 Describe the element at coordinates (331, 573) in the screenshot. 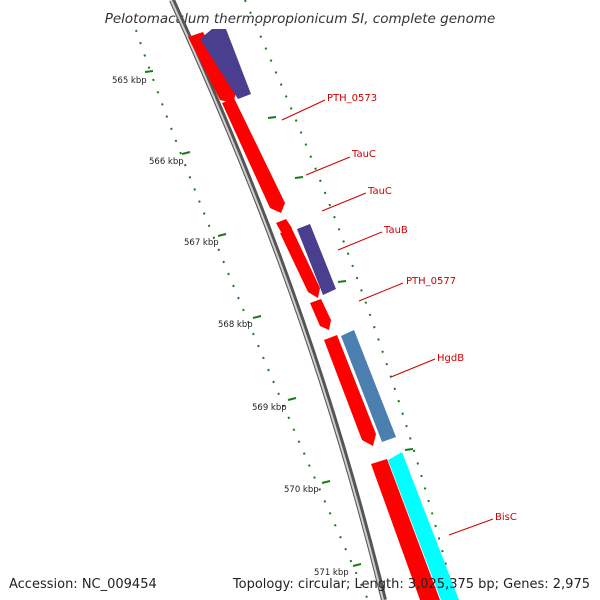

I see `scale-tick-label: 571 kbp` at that location.